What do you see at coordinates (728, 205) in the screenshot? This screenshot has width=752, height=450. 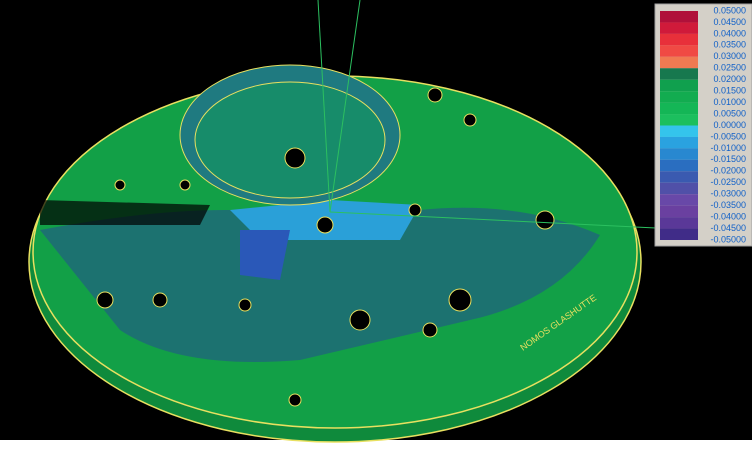 I see `legend-label: -0.03500` at bounding box center [728, 205].